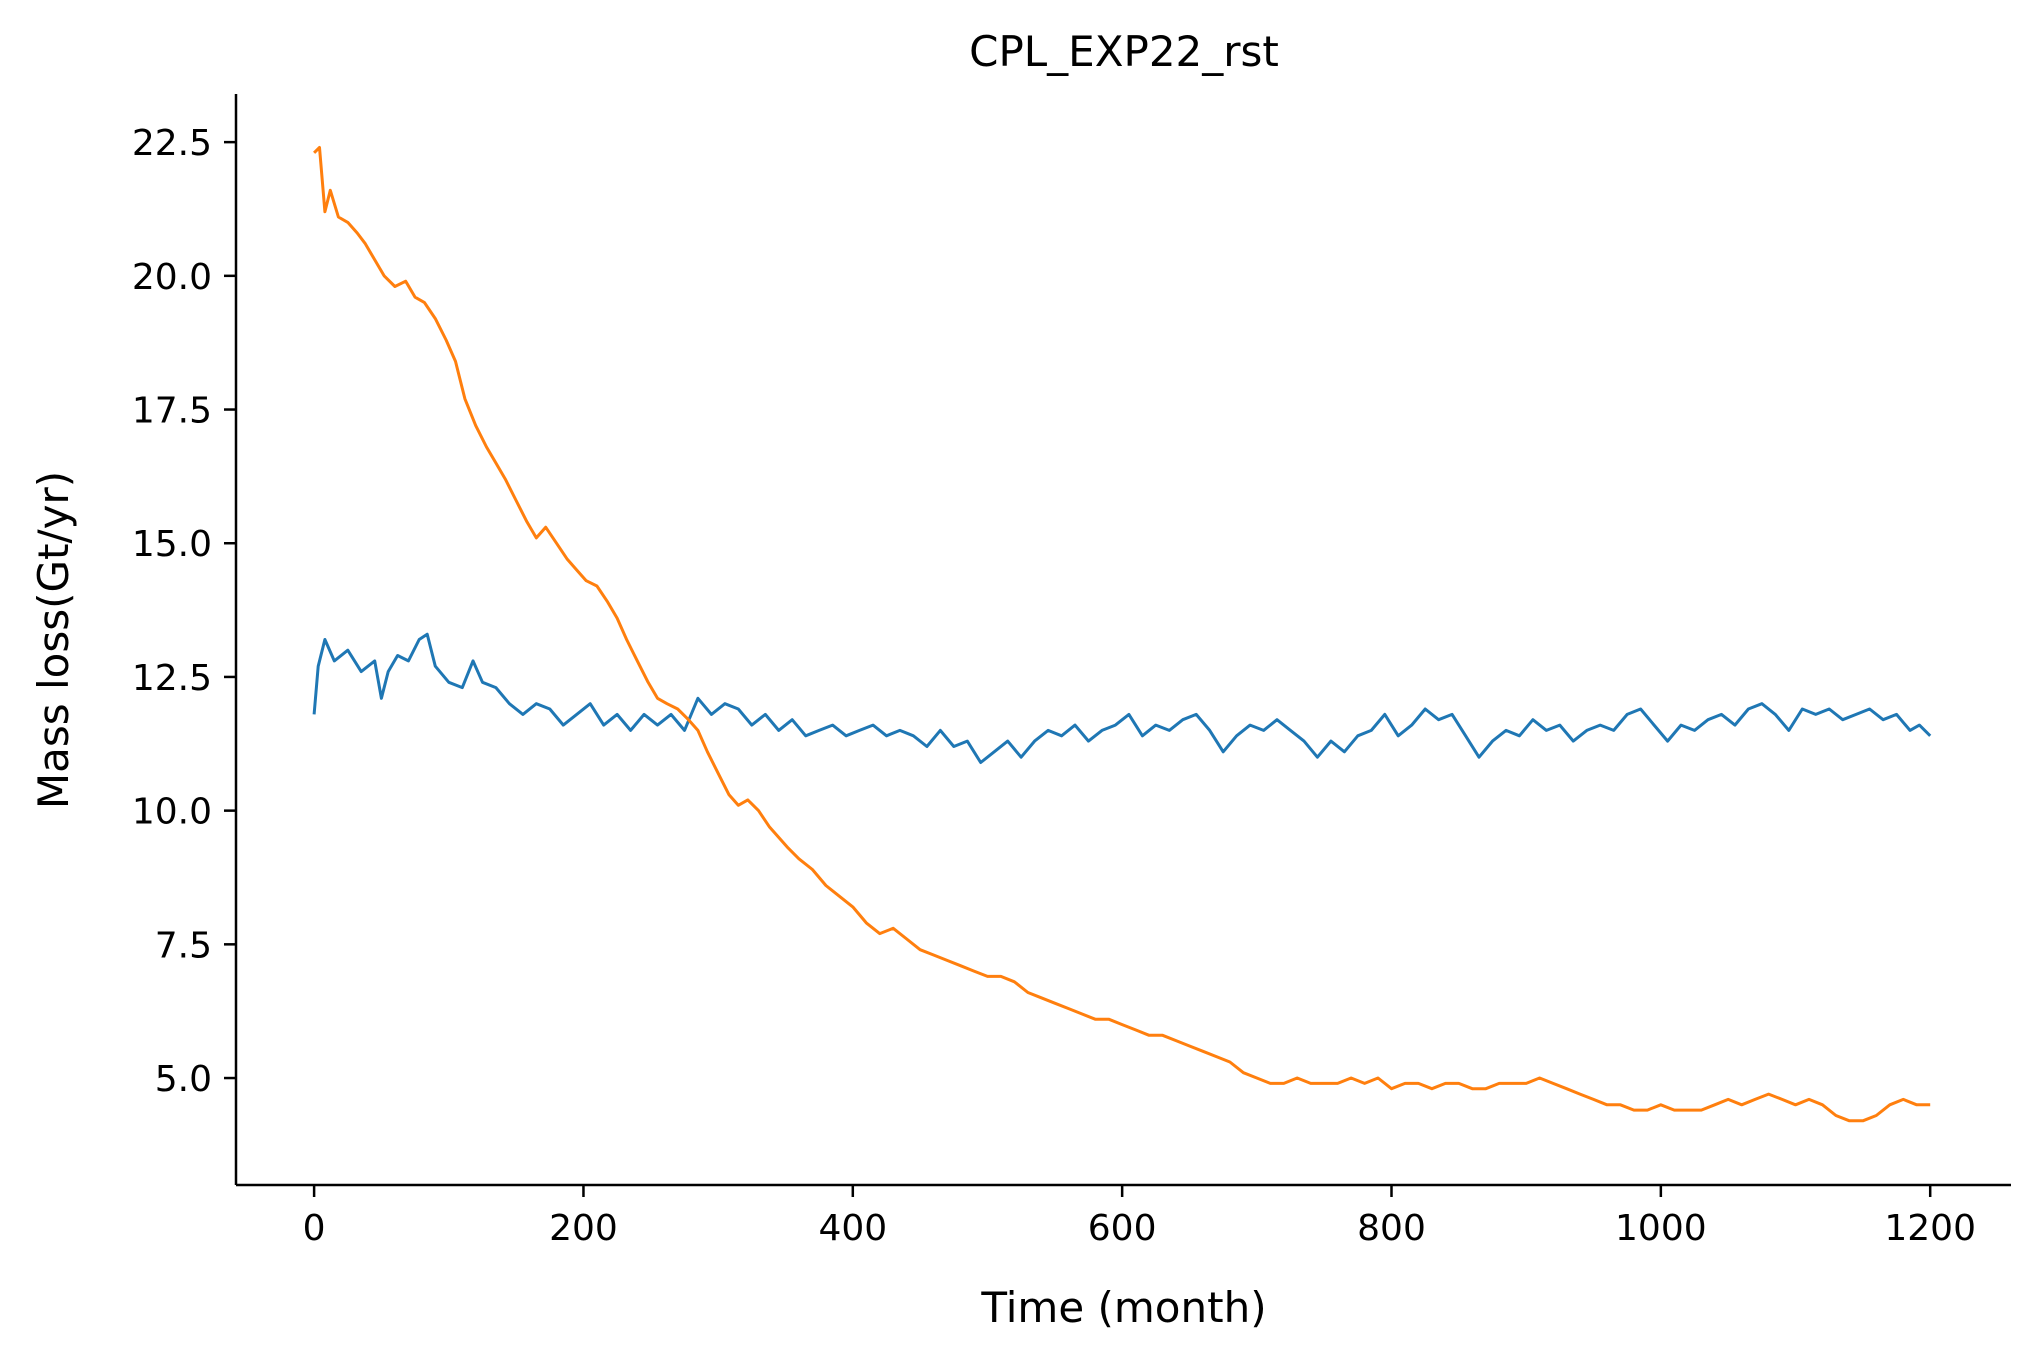  Describe the element at coordinates (172, 812) in the screenshot. I see `y-tick-label: 10.0` at that location.